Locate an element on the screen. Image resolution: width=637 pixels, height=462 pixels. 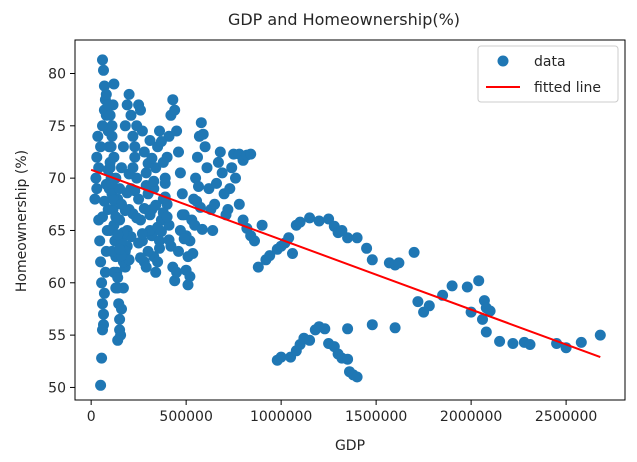
y-tick-label: 55 is located at coordinates (57, 336).